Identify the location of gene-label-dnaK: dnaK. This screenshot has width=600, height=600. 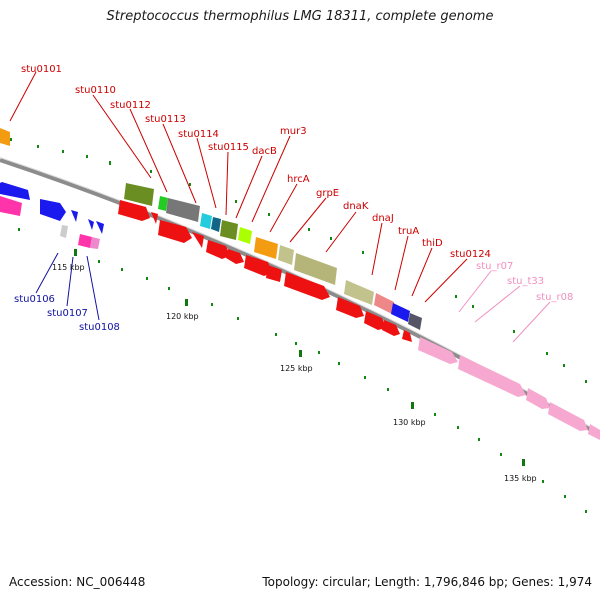
(356, 206).